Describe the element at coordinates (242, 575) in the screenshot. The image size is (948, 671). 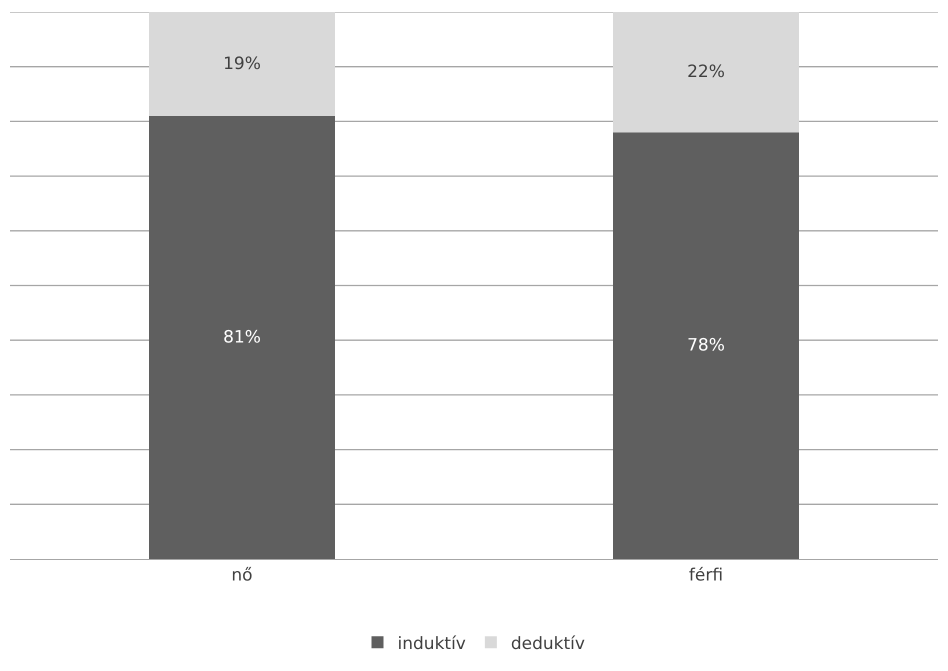
I see `x-tick-label: nő` at that location.